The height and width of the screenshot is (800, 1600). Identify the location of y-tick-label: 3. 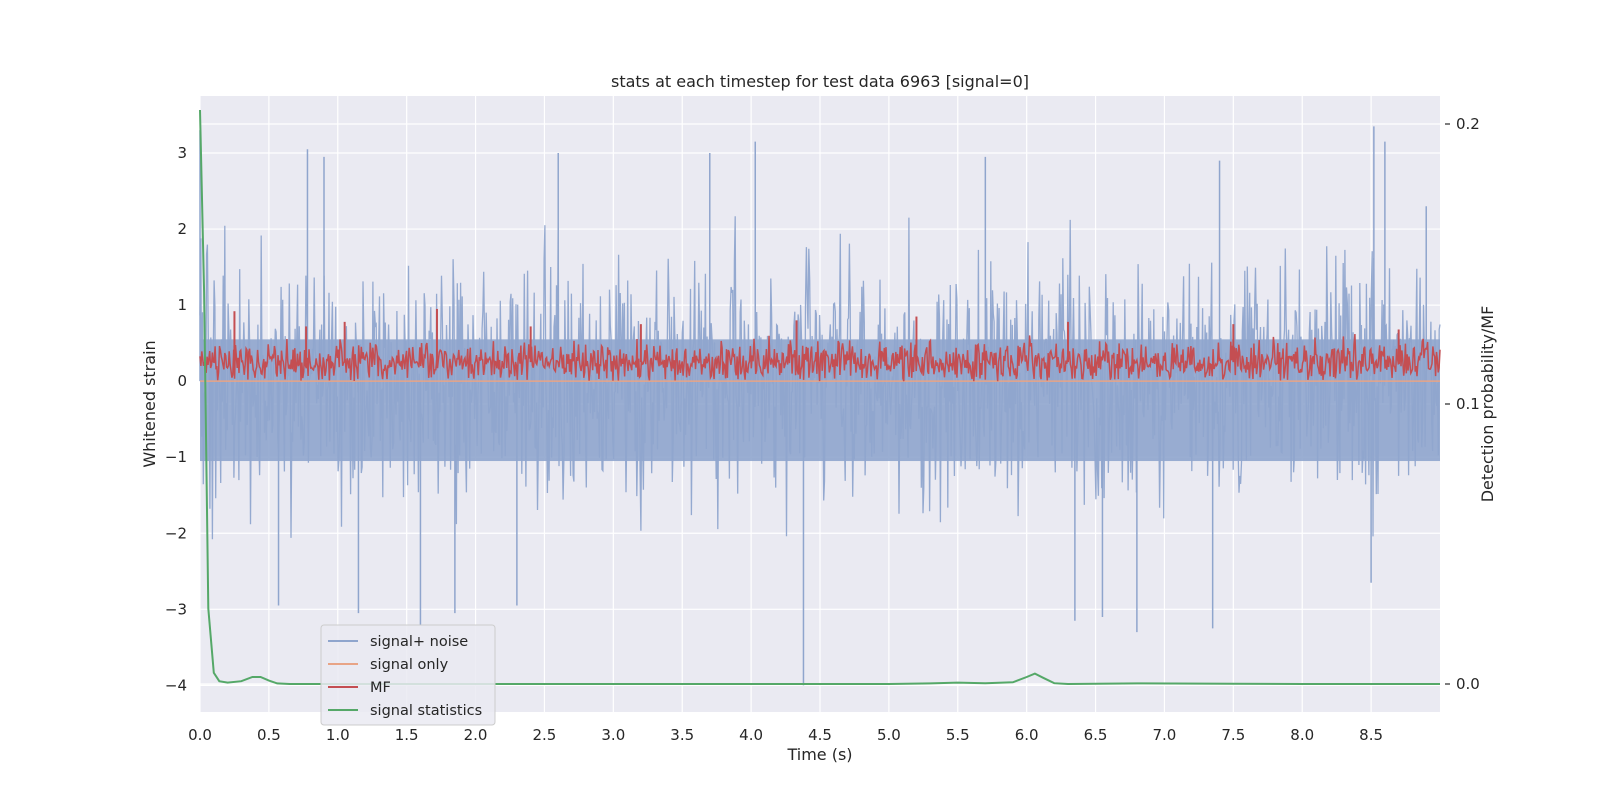
(182, 153).